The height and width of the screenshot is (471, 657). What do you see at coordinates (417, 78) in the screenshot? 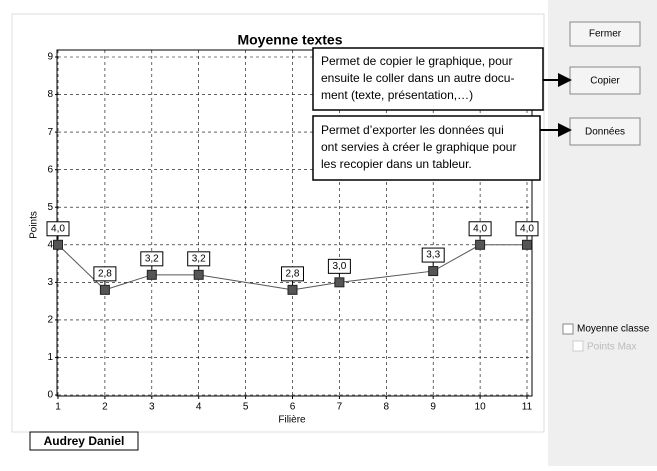
I see `callout-text: ensuite le coller dans un autre docu-` at bounding box center [417, 78].